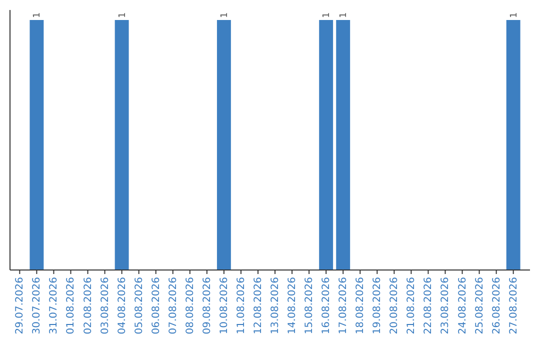  I want to click on x-tick-label: 31.07.2026, so click(54, 305).